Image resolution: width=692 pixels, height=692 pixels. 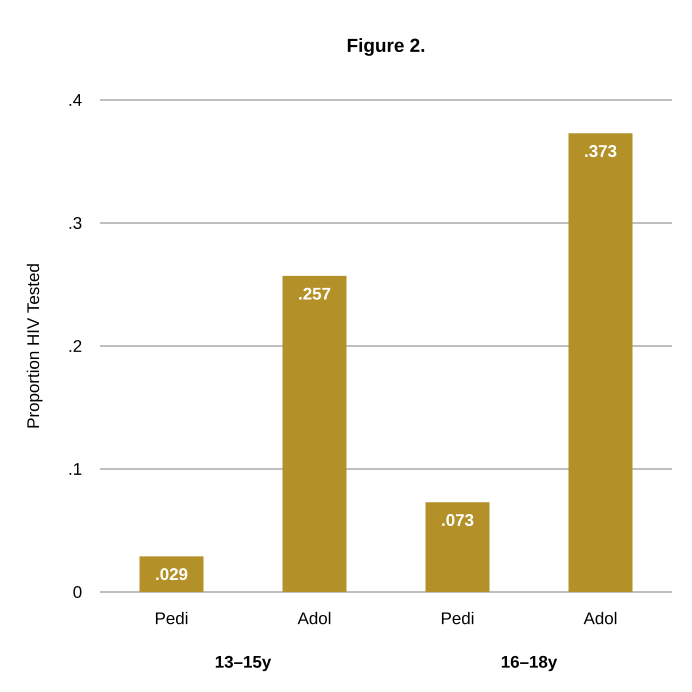 What do you see at coordinates (34, 346) in the screenshot?
I see `y-axis-title: Proportion HIV Tested` at bounding box center [34, 346].